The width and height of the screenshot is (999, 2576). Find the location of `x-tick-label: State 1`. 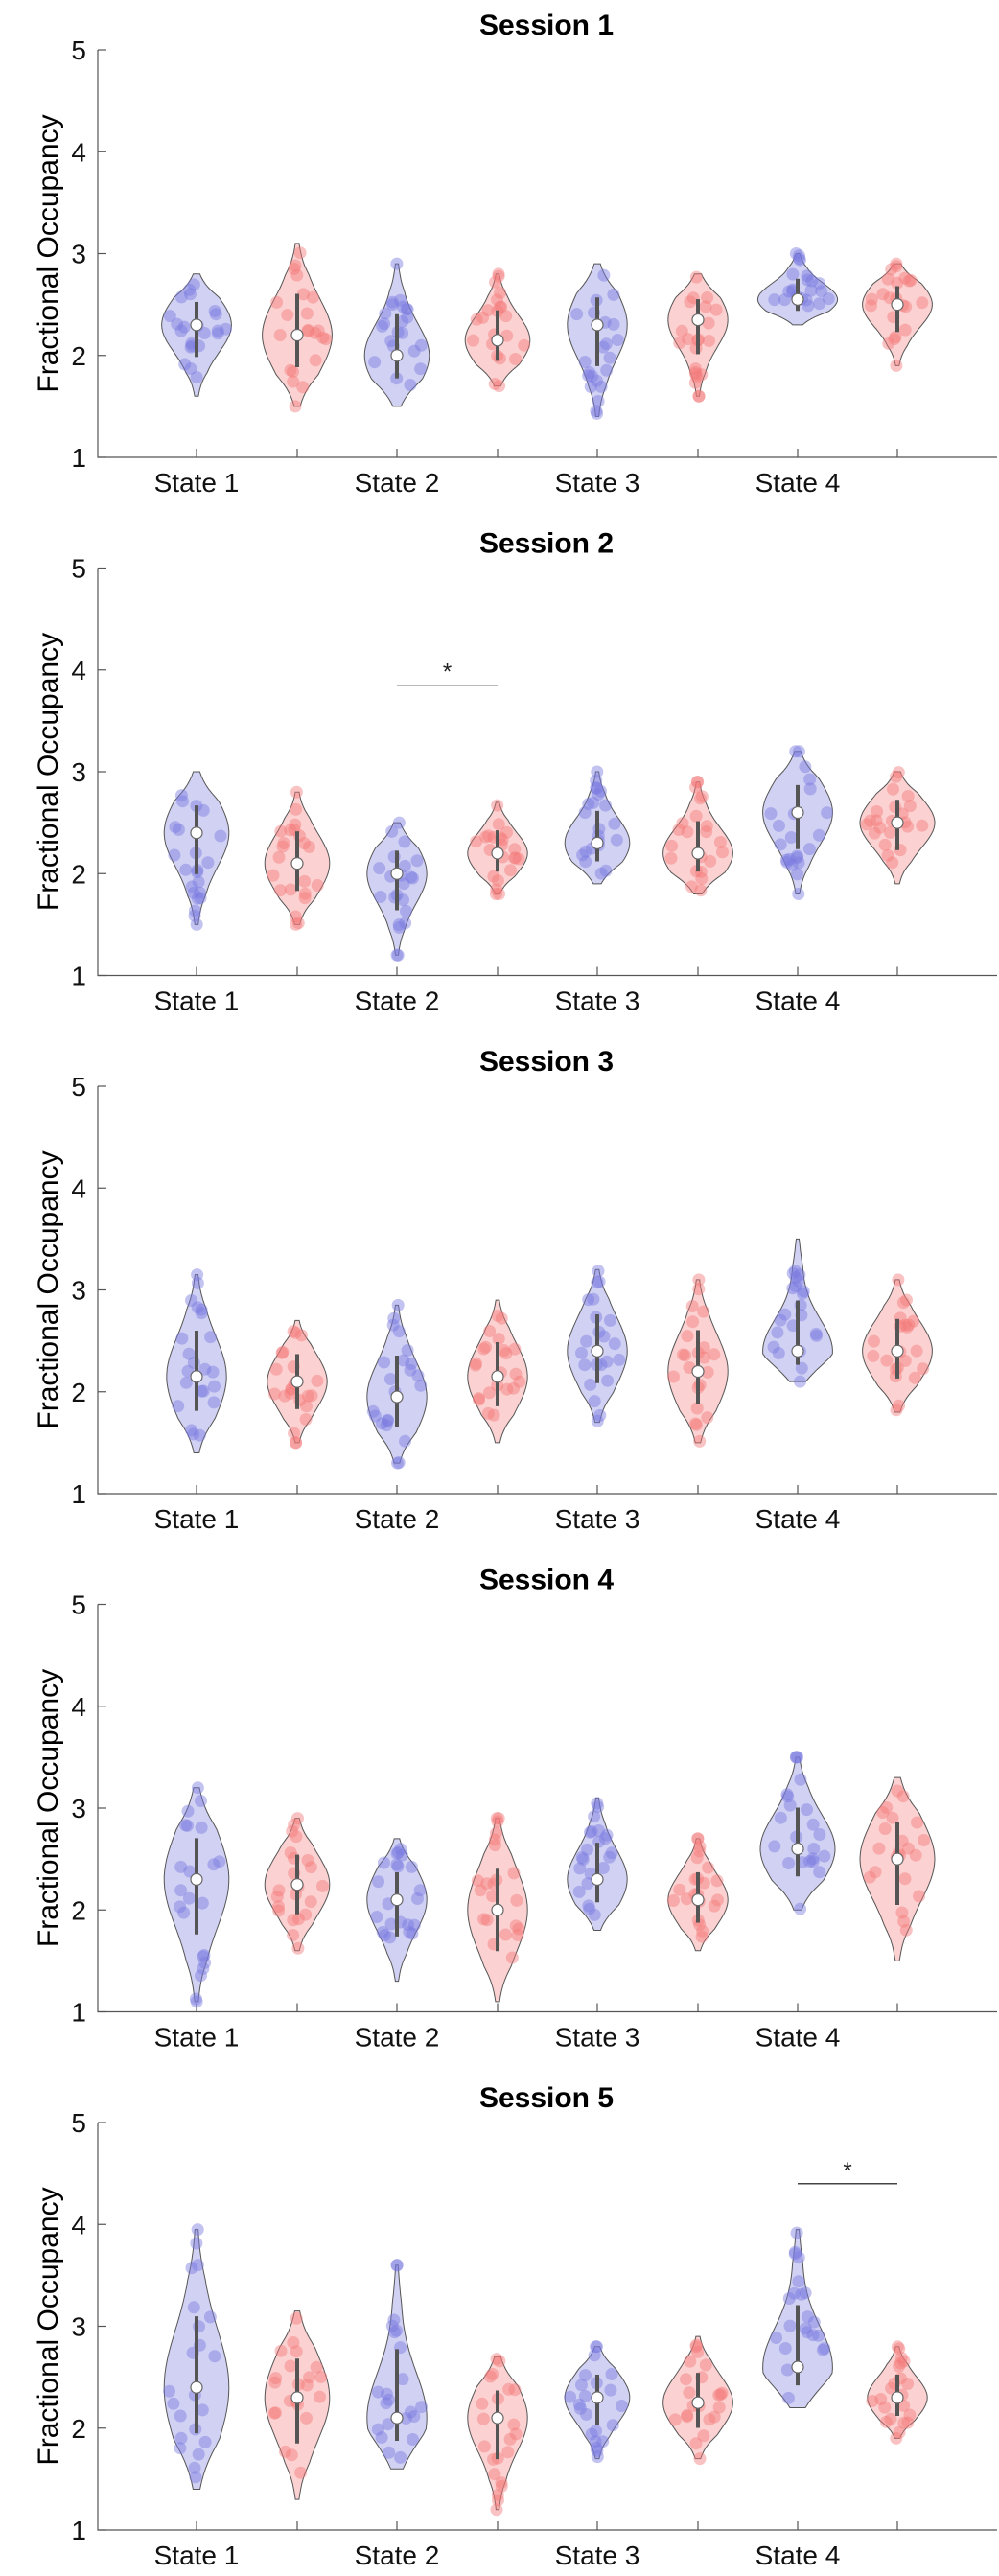

x-tick-label: State 1 is located at coordinates (197, 1519).